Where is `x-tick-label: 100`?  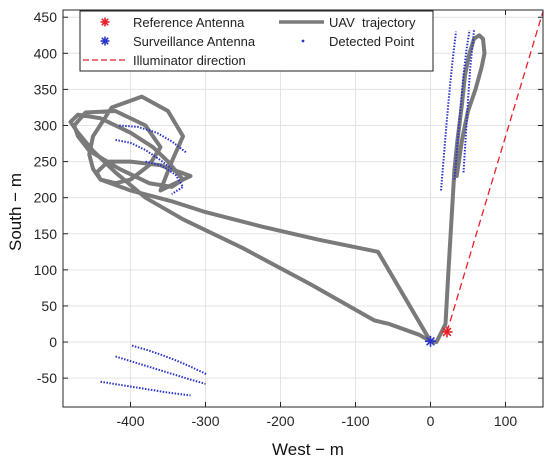 x-tick-label: 100 is located at coordinates (506, 421).